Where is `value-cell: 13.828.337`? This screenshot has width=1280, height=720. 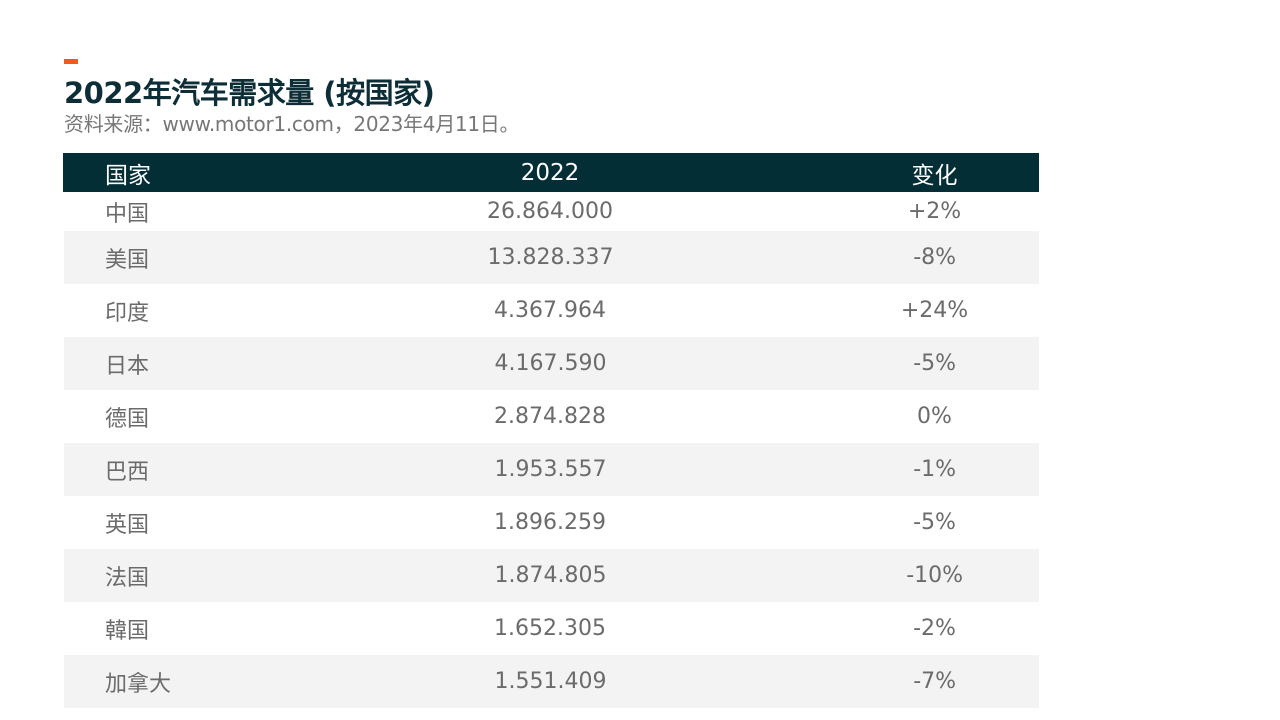
value-cell: 13.828.337 is located at coordinates (550, 257).